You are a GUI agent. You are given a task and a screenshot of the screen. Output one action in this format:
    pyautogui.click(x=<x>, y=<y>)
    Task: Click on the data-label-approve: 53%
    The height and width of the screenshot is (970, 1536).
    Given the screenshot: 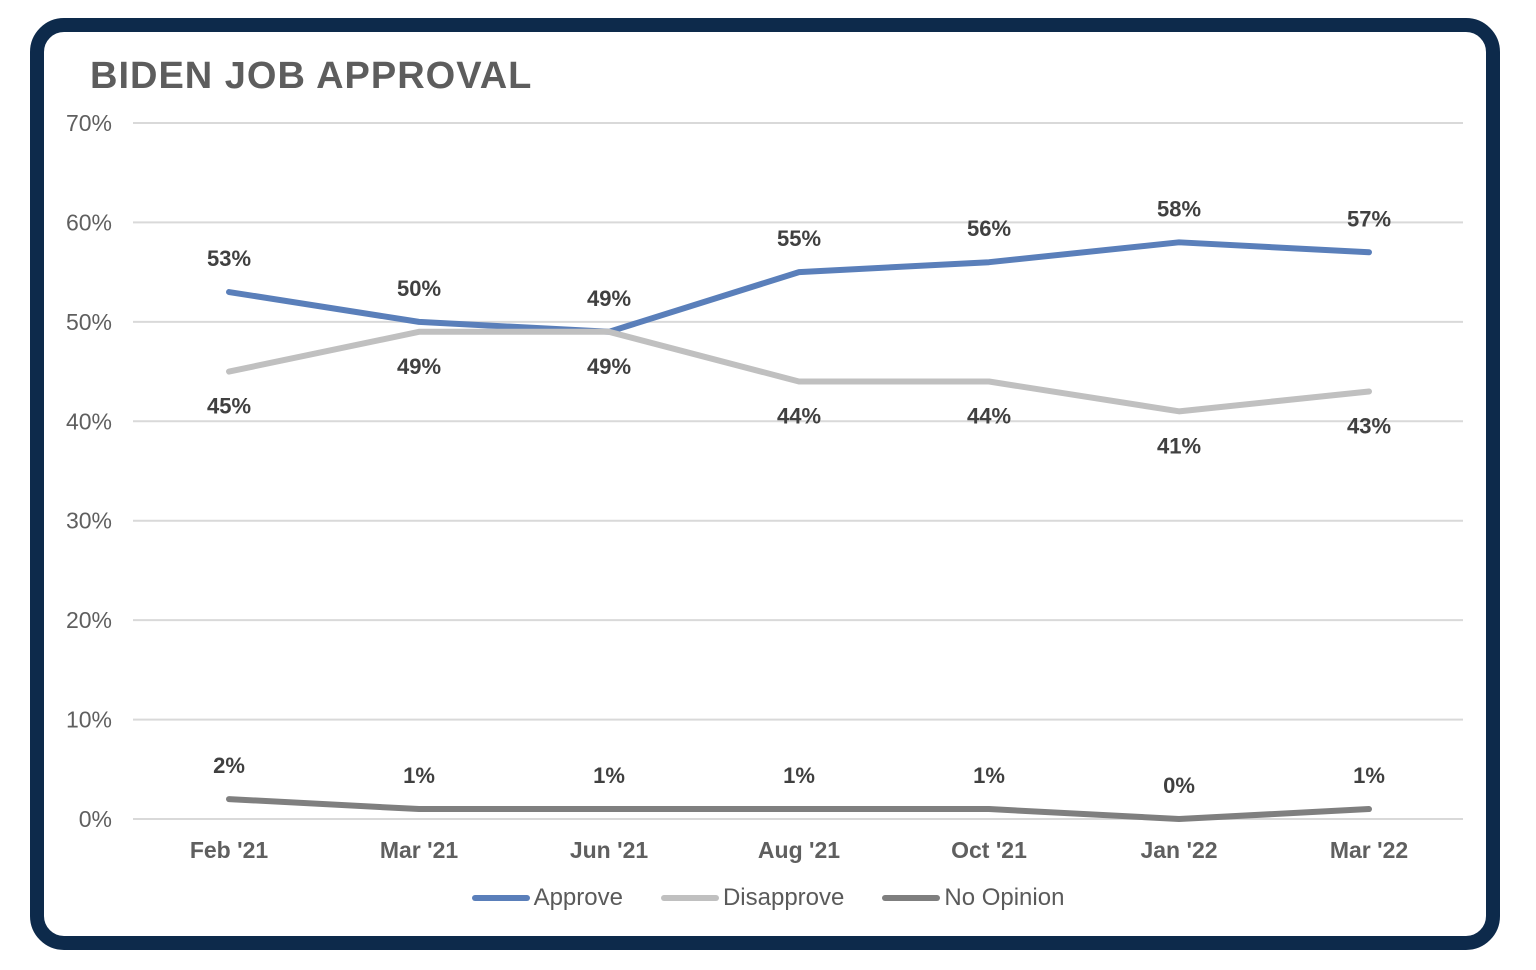 What is the action you would take?
    pyautogui.click(x=229, y=258)
    